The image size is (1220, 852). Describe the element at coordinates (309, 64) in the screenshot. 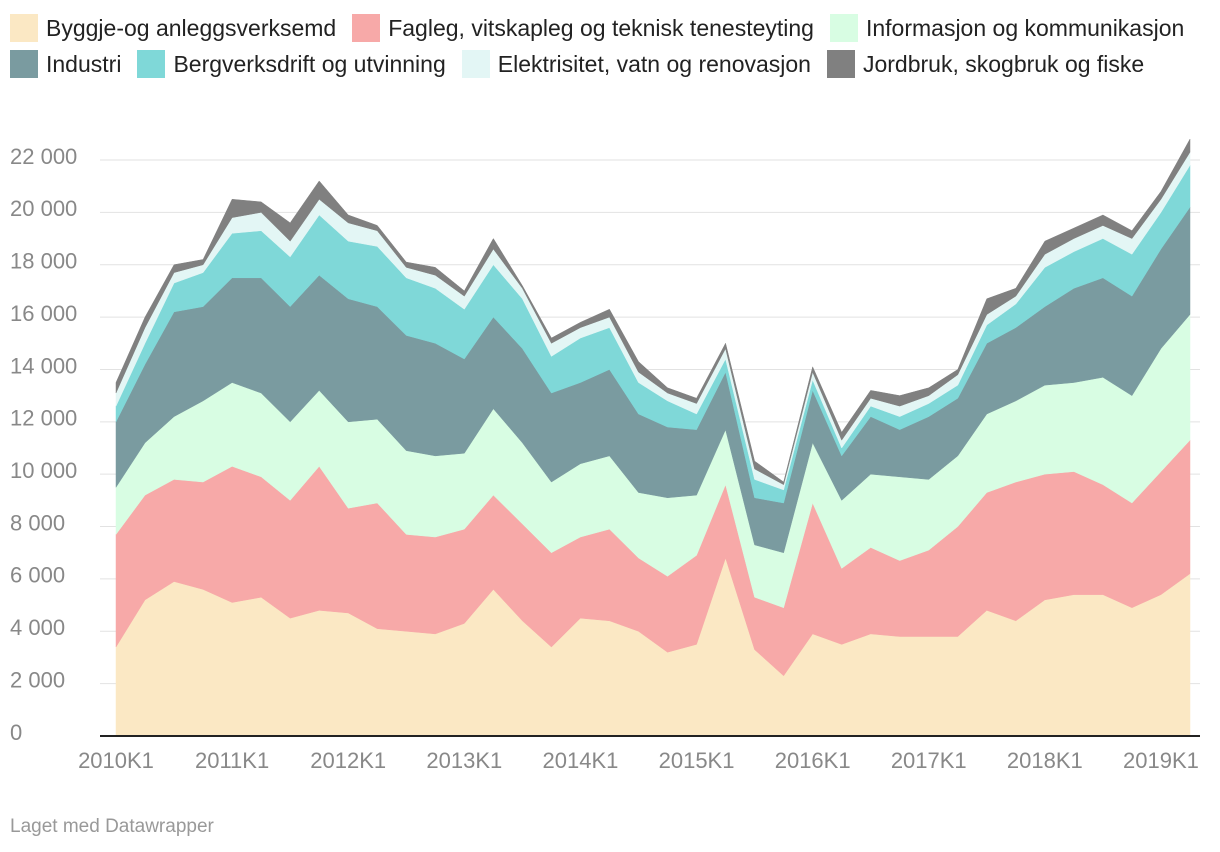

I see `legend-label: Bergverksdrift og utvinning` at that location.